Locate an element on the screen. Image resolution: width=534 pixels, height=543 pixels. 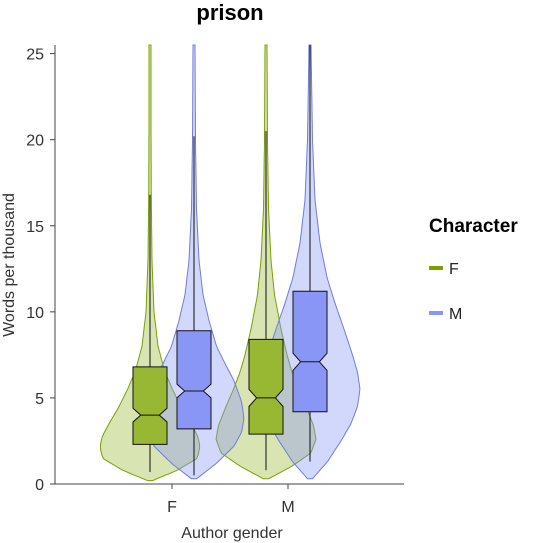
x-tick-label: F is located at coordinates (172, 507).